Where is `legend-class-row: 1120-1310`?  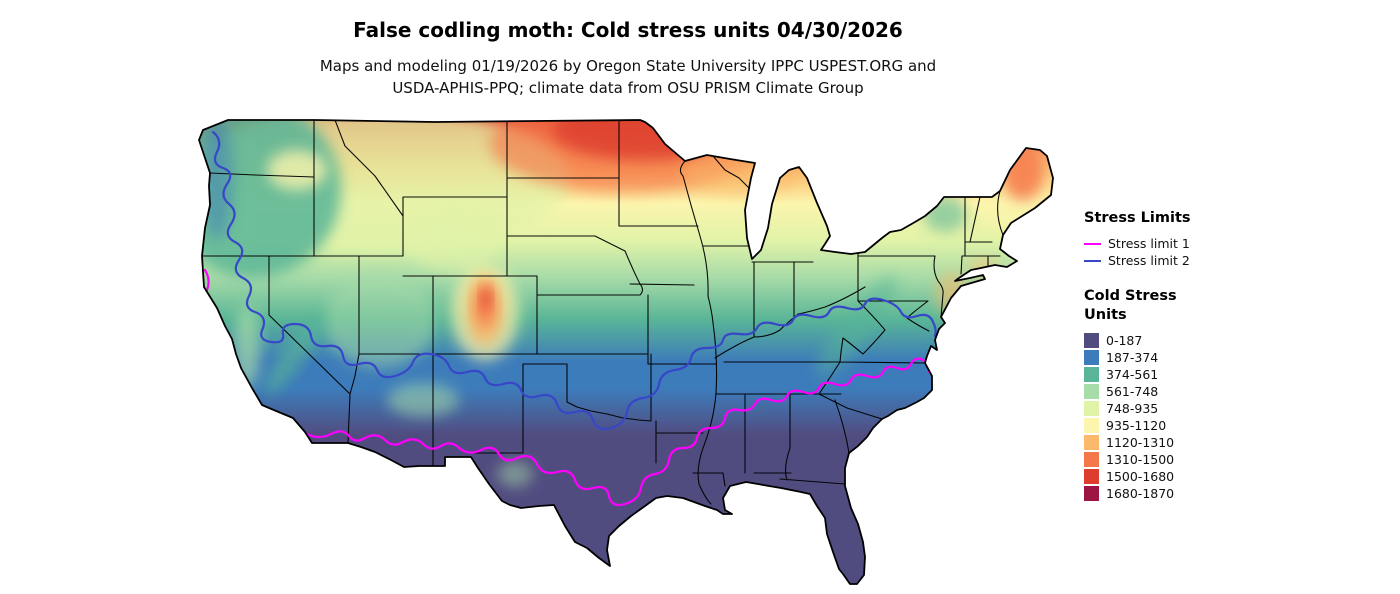
legend-class-row: 1120-1310 is located at coordinates (1174, 442).